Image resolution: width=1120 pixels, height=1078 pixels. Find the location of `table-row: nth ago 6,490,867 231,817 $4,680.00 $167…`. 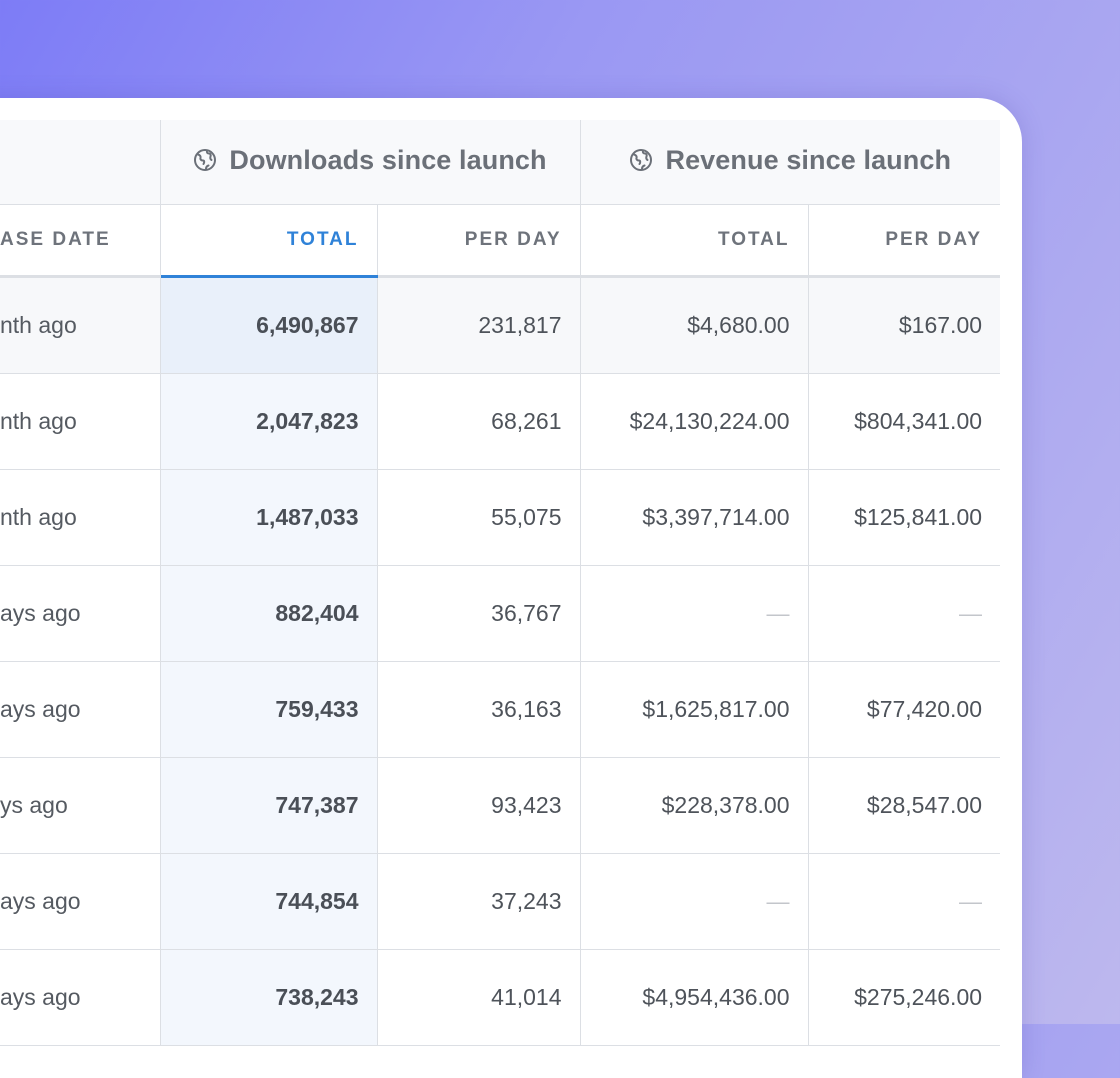

table-row: nth ago 6,490,867 231,817 $4,680.00 $167… is located at coordinates (500, 325).